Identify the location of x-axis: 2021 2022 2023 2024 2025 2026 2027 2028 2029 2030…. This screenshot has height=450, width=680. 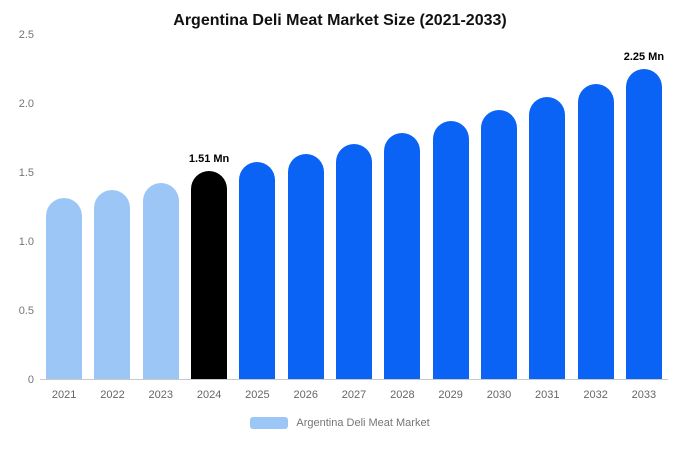
(354, 390).